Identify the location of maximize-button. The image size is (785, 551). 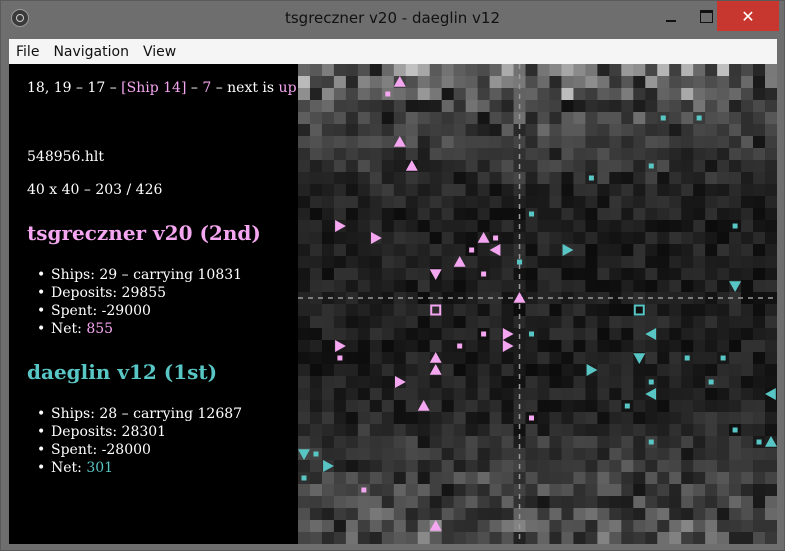
(706, 16).